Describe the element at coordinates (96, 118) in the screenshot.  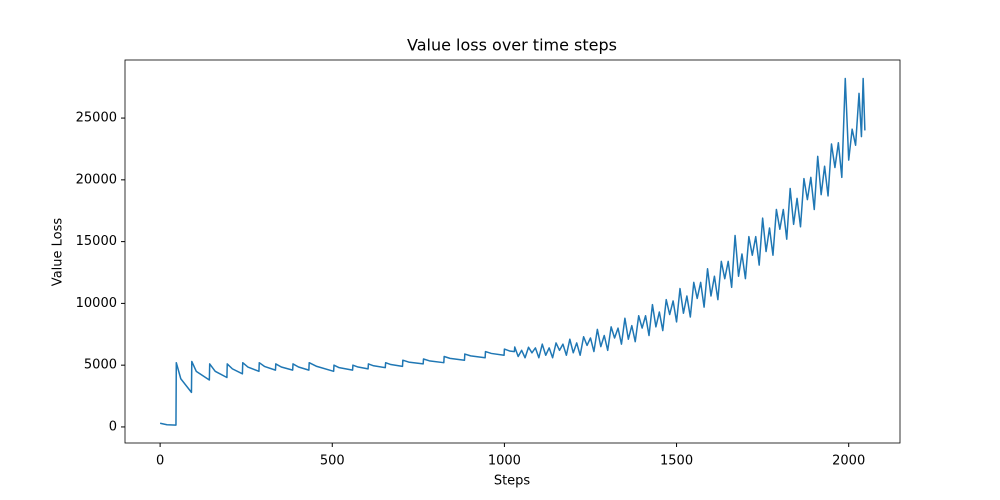
I see `y-tick-label: 25000` at that location.